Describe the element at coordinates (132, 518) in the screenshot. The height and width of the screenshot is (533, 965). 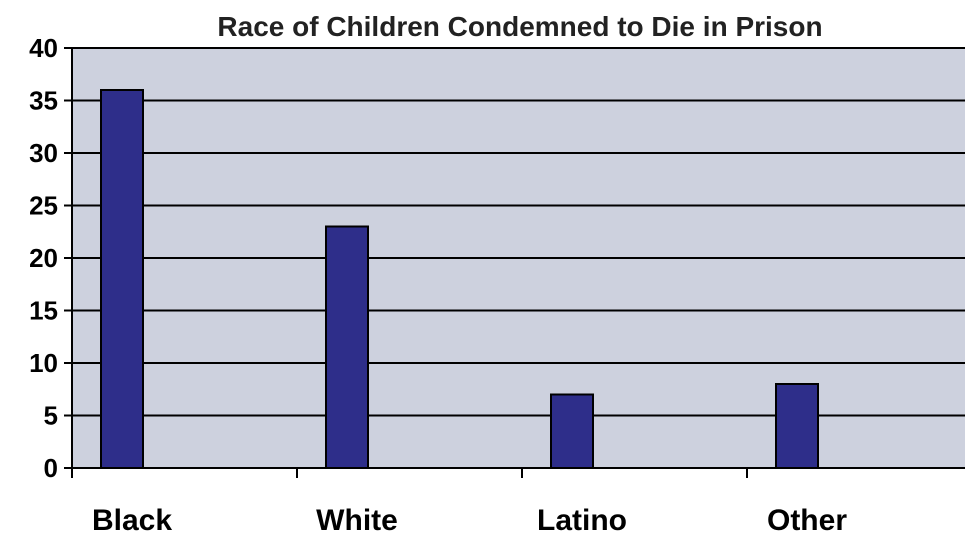
I see `x-tick-label: Black` at that location.